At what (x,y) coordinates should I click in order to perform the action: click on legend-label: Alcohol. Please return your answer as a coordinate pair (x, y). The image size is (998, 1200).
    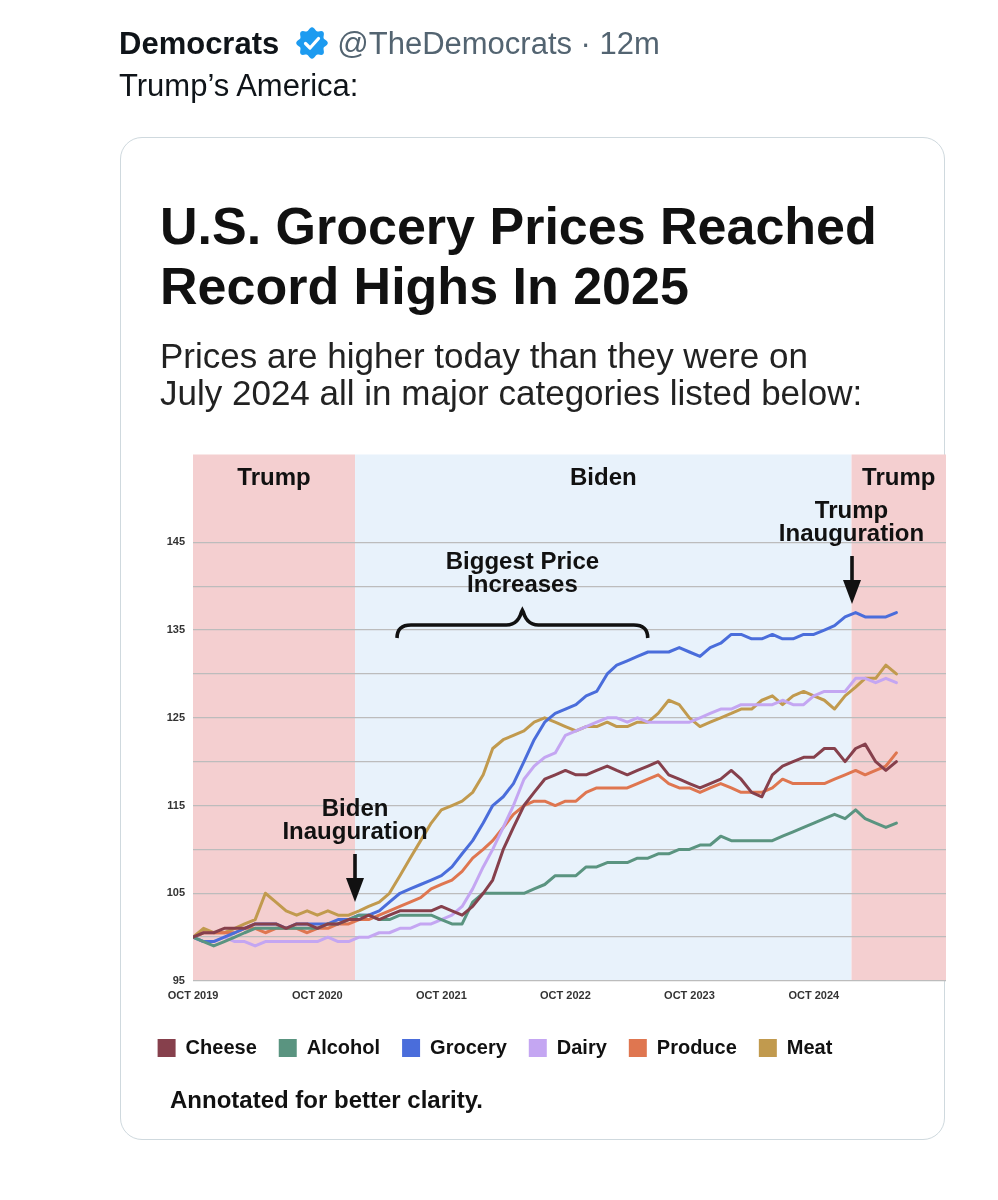
    Looking at the image, I should click on (343, 1046).